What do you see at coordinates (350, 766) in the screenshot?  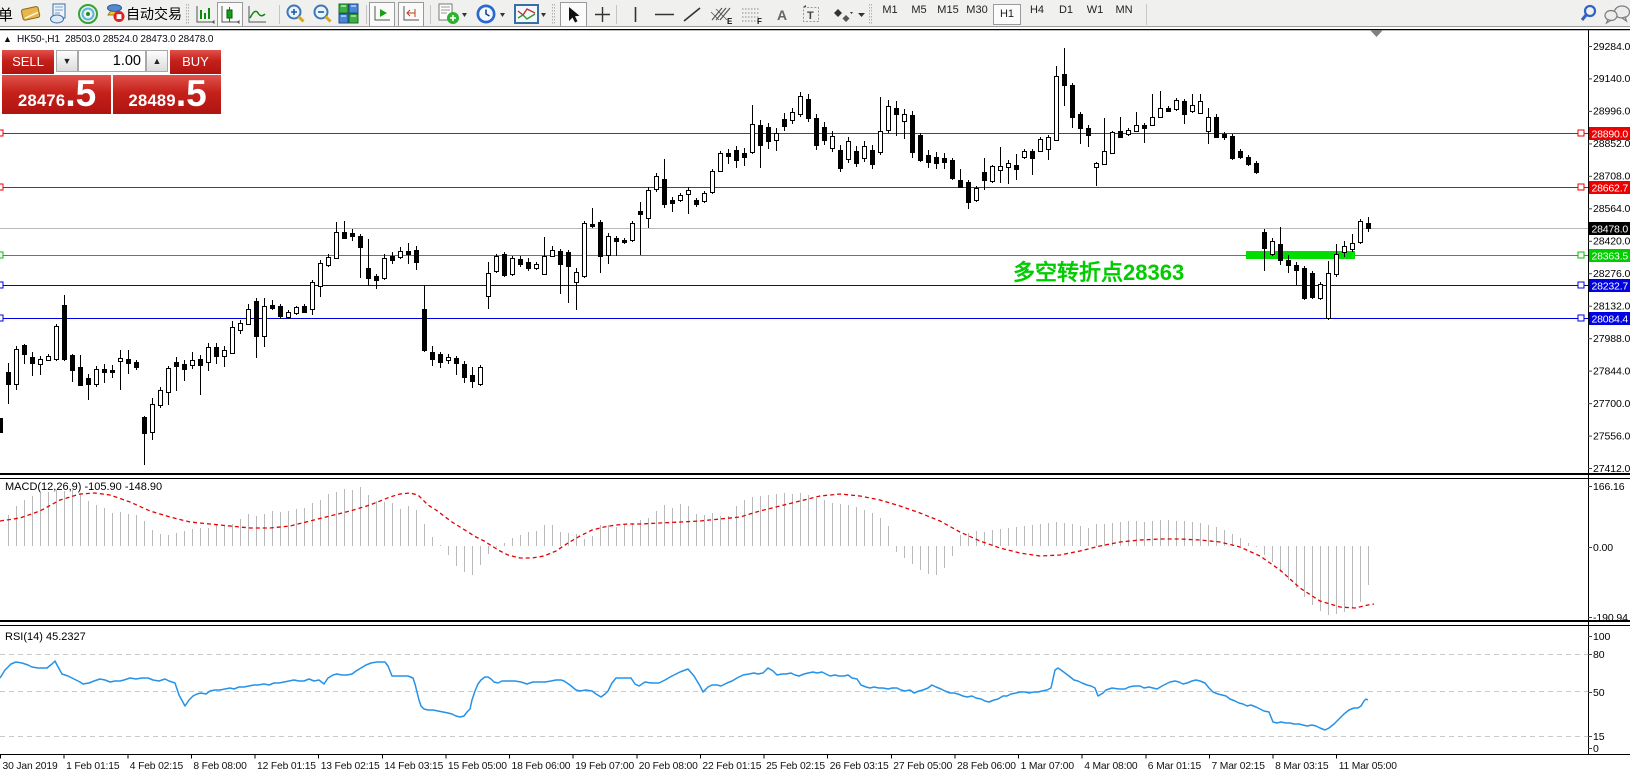 I see `svg-text: 13 Feb 02:15` at bounding box center [350, 766].